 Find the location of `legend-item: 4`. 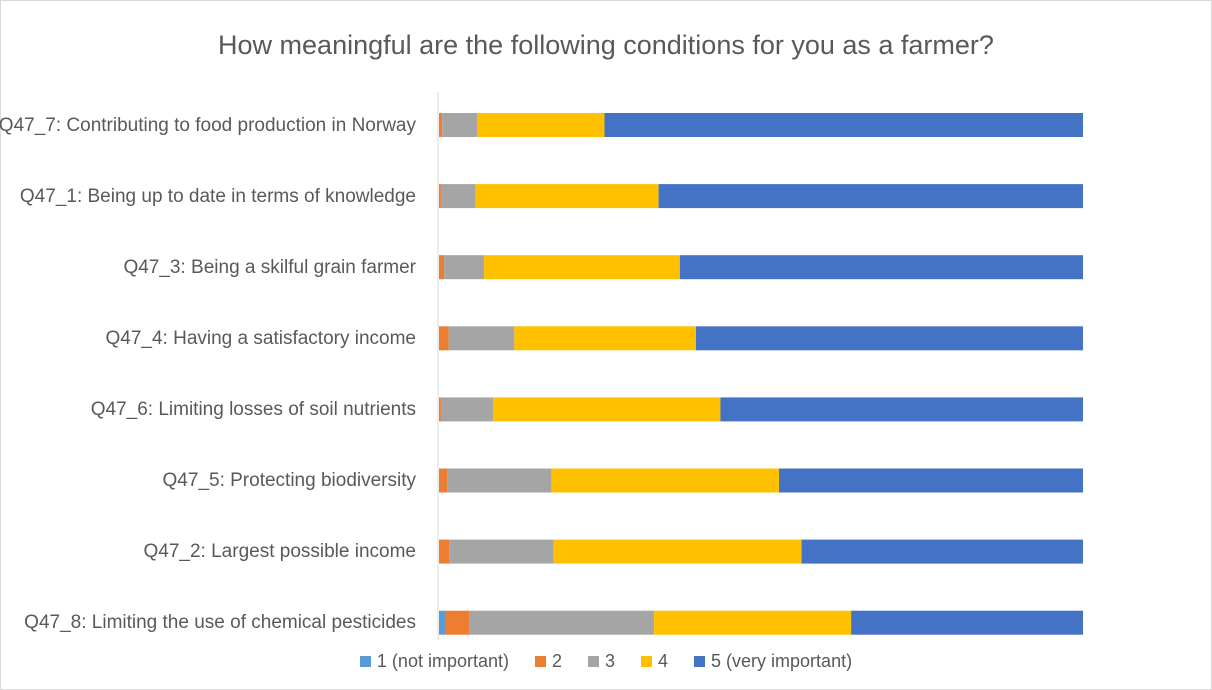

legend-item: 4 is located at coordinates (654, 661).